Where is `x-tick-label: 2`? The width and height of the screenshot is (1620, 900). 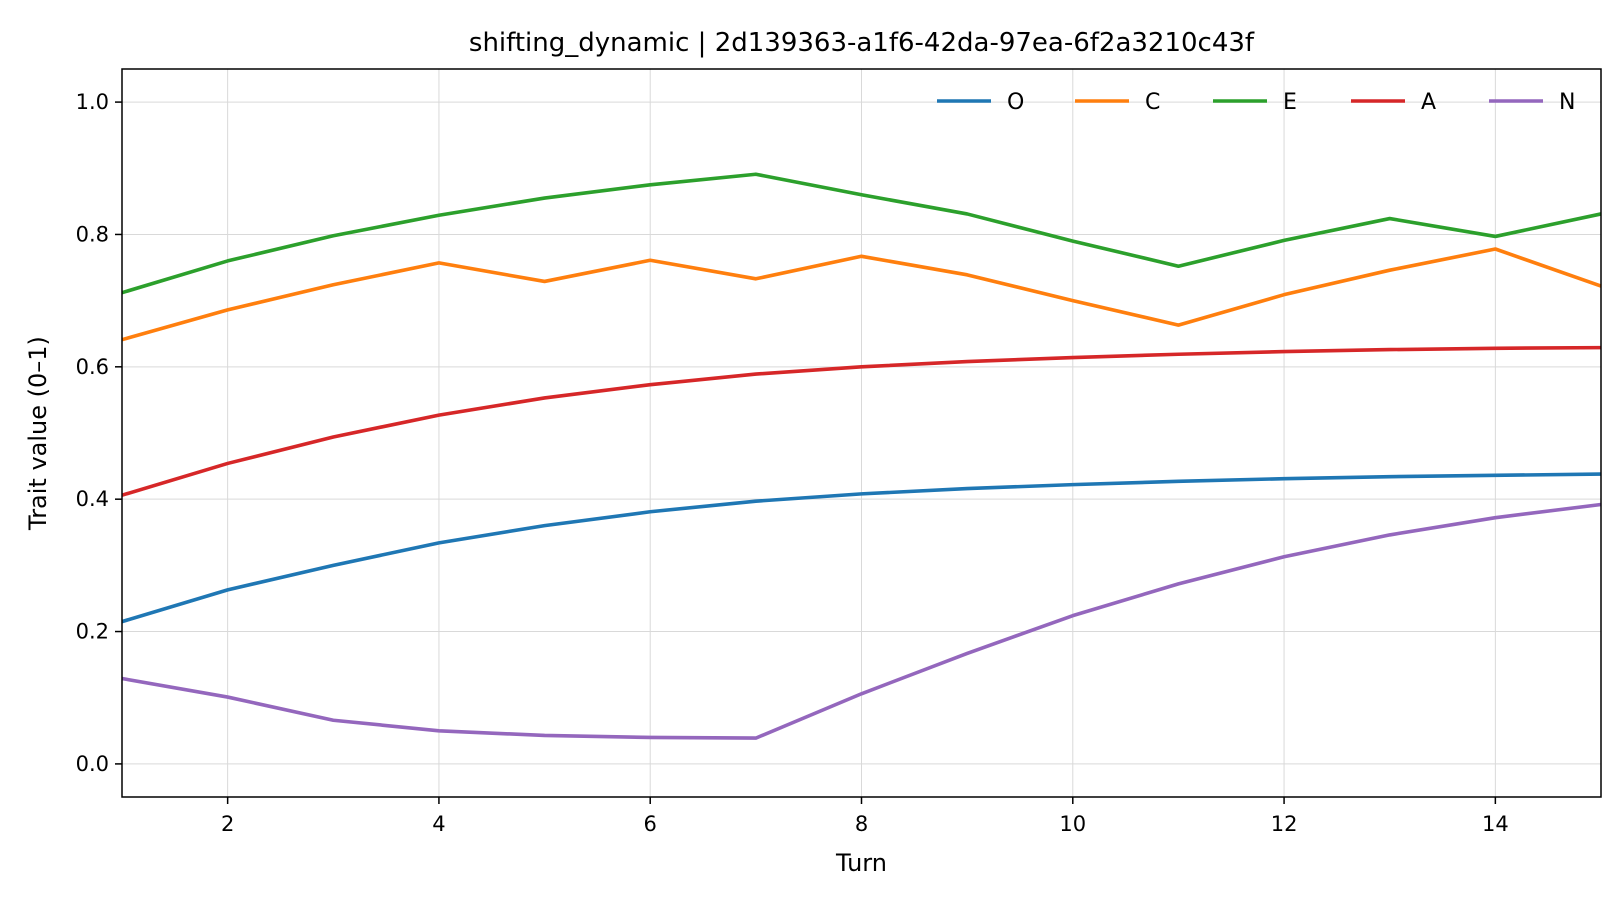
x-tick-label: 2 is located at coordinates (227, 824).